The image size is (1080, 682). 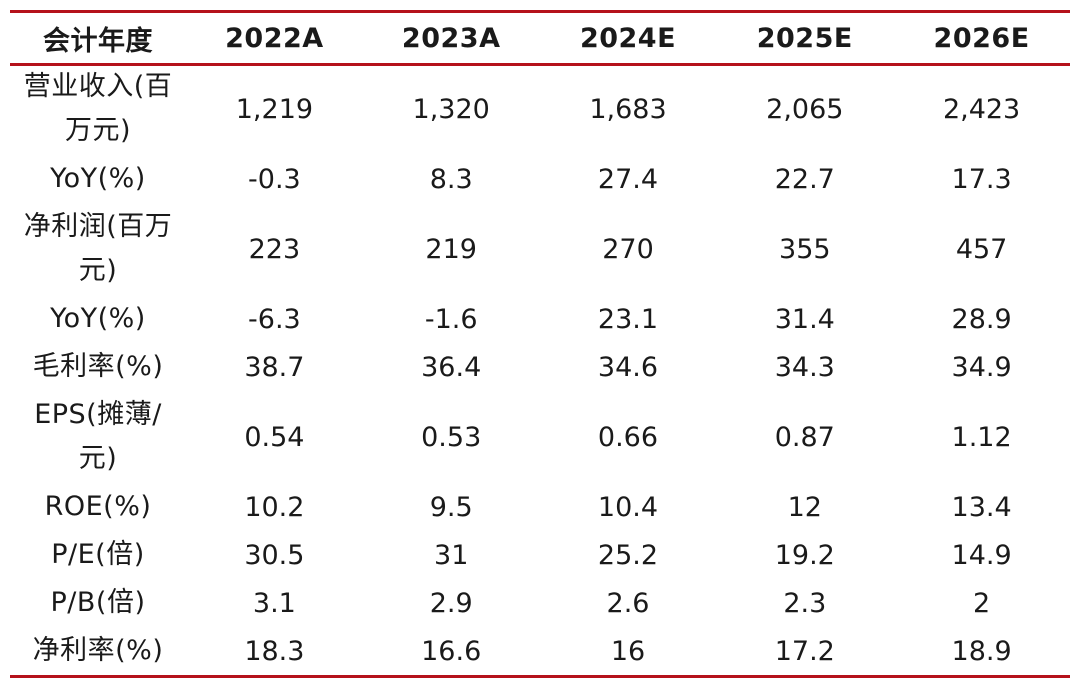 What do you see at coordinates (540, 507) in the screenshot?
I see `table-row: ROE(%) 10.2 9.5 10.4 12 13.4` at bounding box center [540, 507].